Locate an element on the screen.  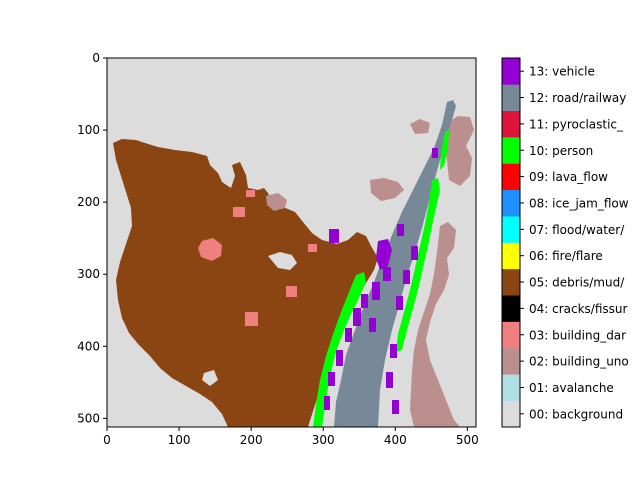
colorbar-label: 08: ice_jam_flow is located at coordinates (579, 203).